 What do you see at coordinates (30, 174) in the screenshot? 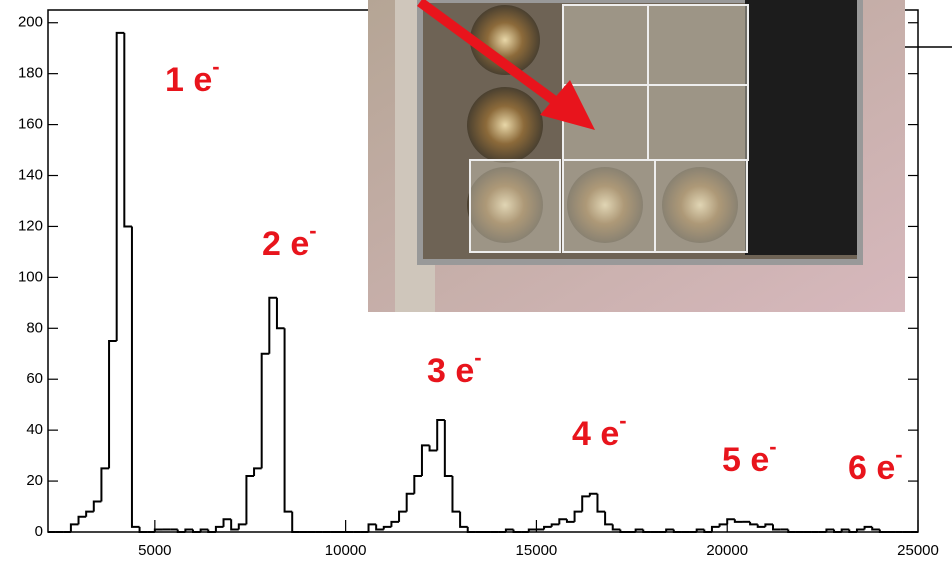
I see `y-tick-label: 140` at bounding box center [30, 174].